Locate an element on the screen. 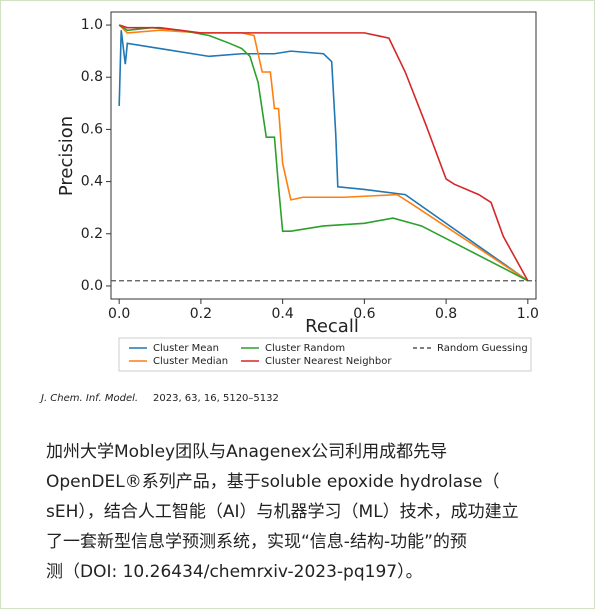 This screenshot has width=595, height=609. y-axis-label: Precision is located at coordinates (66, 156).